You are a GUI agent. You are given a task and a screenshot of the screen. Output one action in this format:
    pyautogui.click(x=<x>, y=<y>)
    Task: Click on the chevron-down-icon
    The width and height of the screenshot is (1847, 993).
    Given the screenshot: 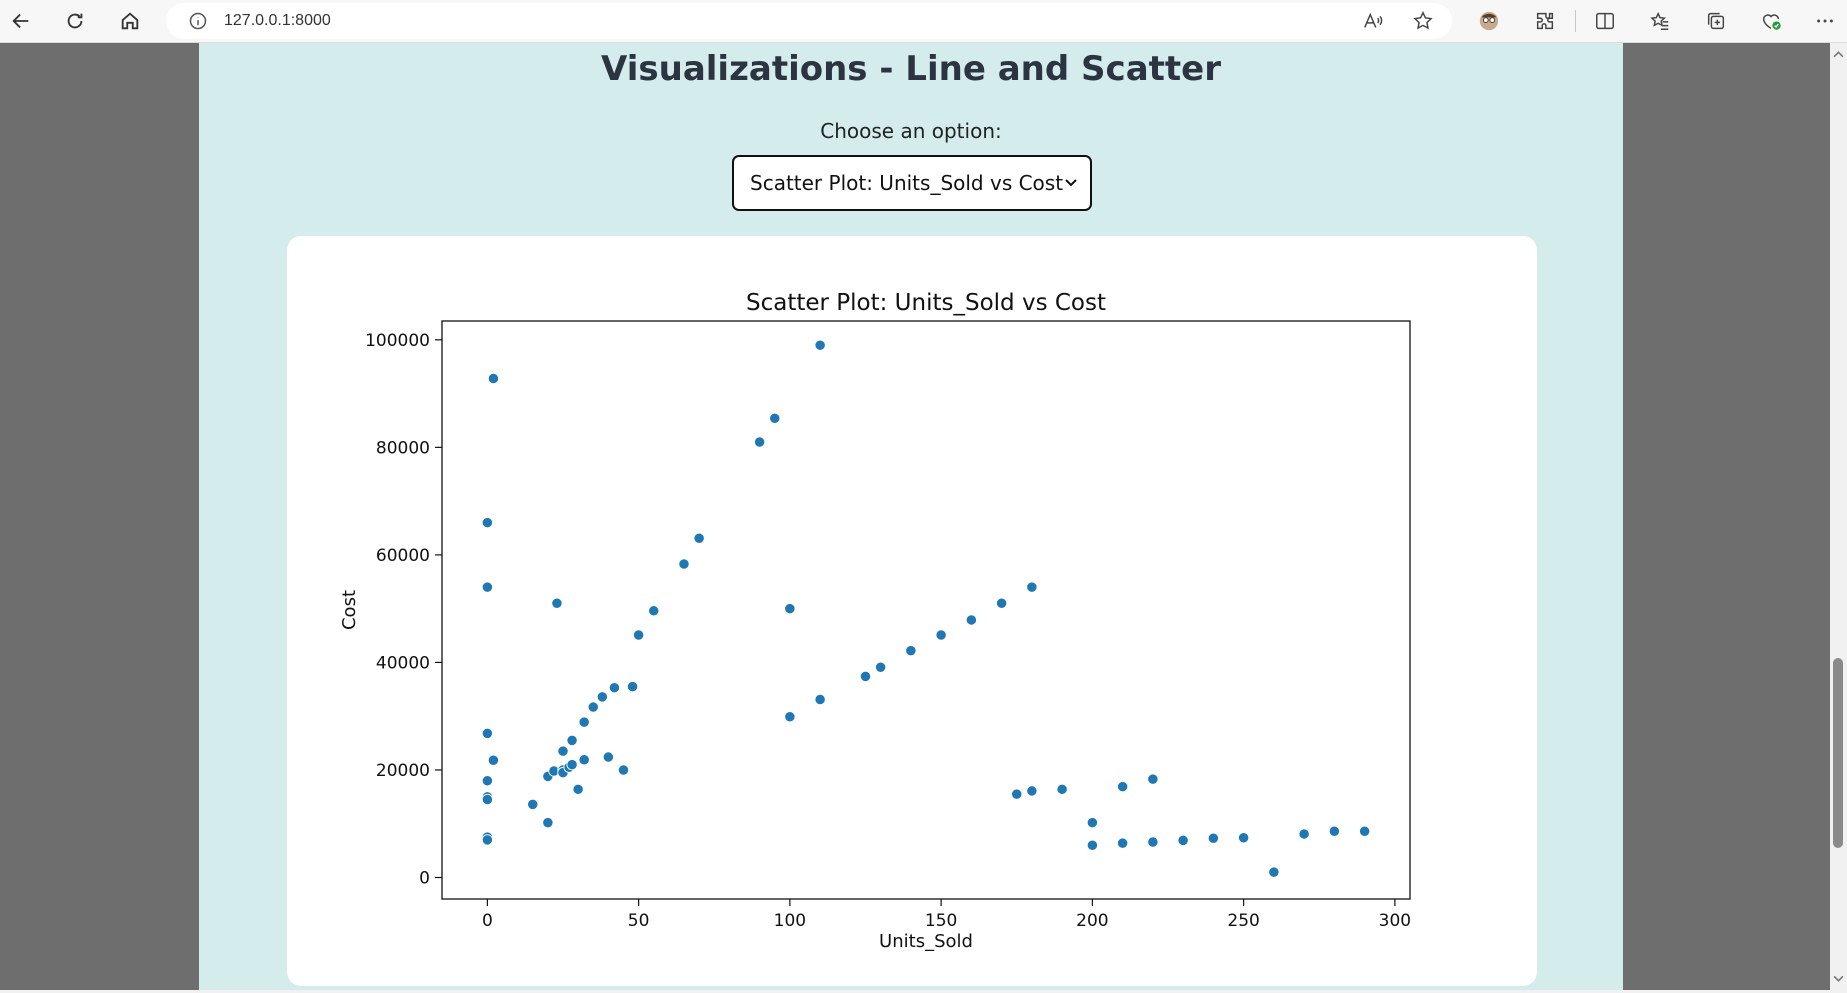 What is the action you would take?
    pyautogui.click(x=1071, y=183)
    